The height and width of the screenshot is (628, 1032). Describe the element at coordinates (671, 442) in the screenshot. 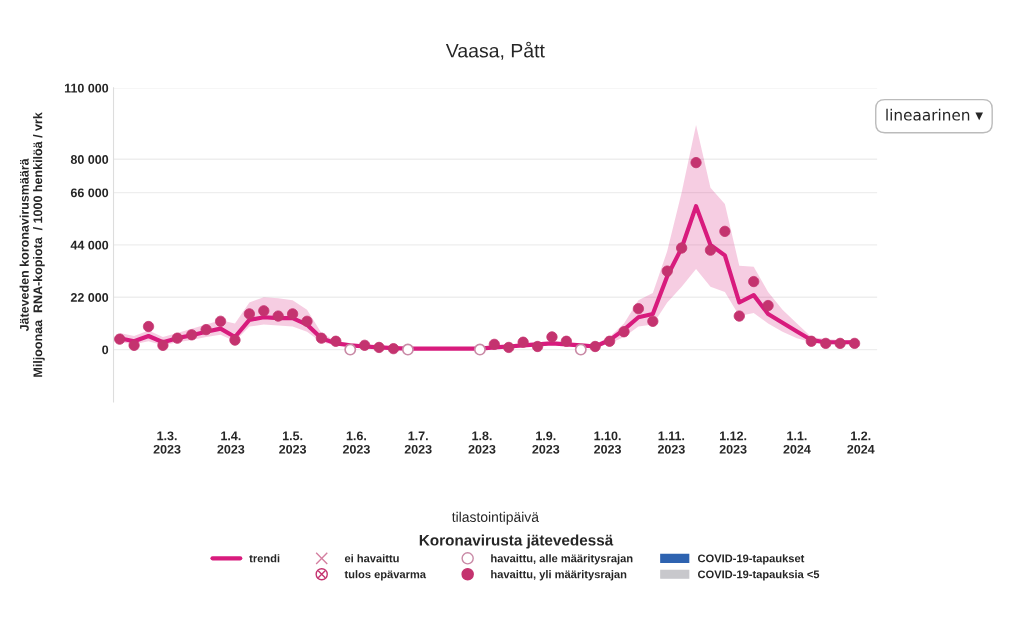

I see `x-tick-label: 1.11. 2023` at that location.